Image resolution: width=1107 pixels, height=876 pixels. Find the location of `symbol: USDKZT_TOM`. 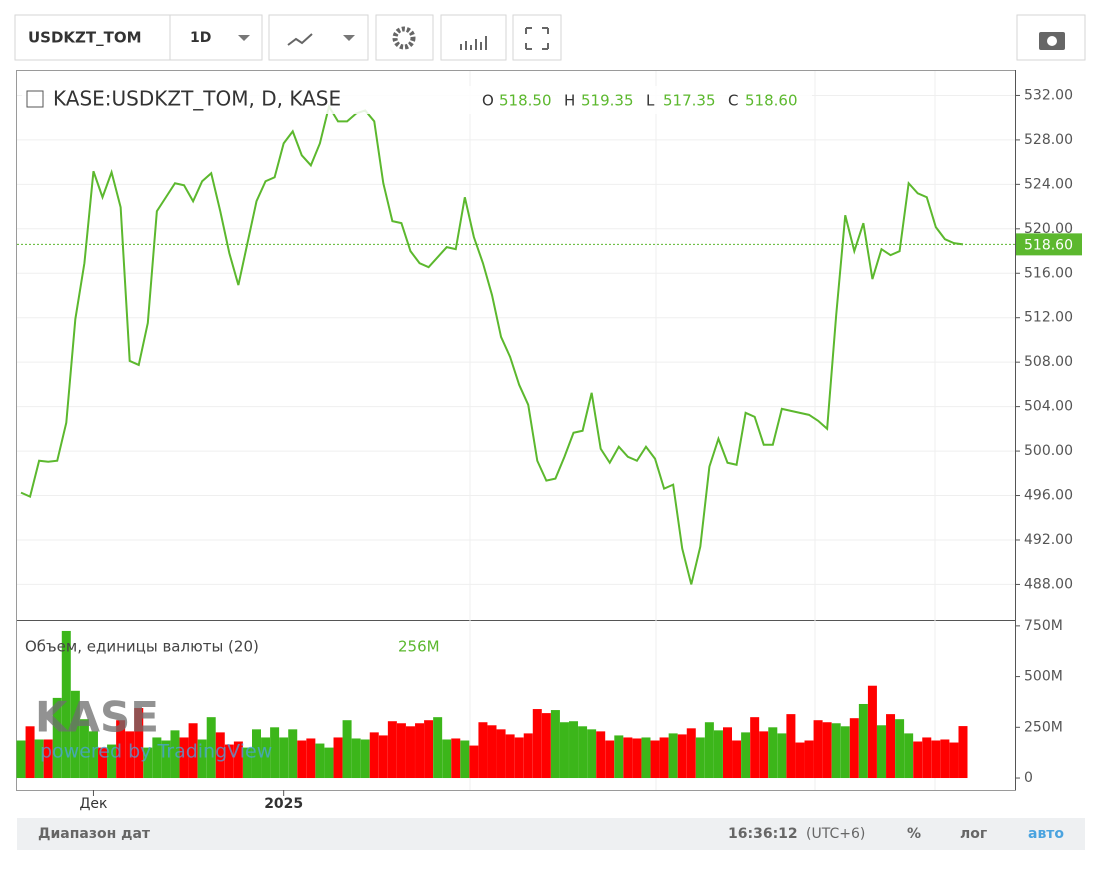

symbol: USDKZT_TOM is located at coordinates (85, 38).